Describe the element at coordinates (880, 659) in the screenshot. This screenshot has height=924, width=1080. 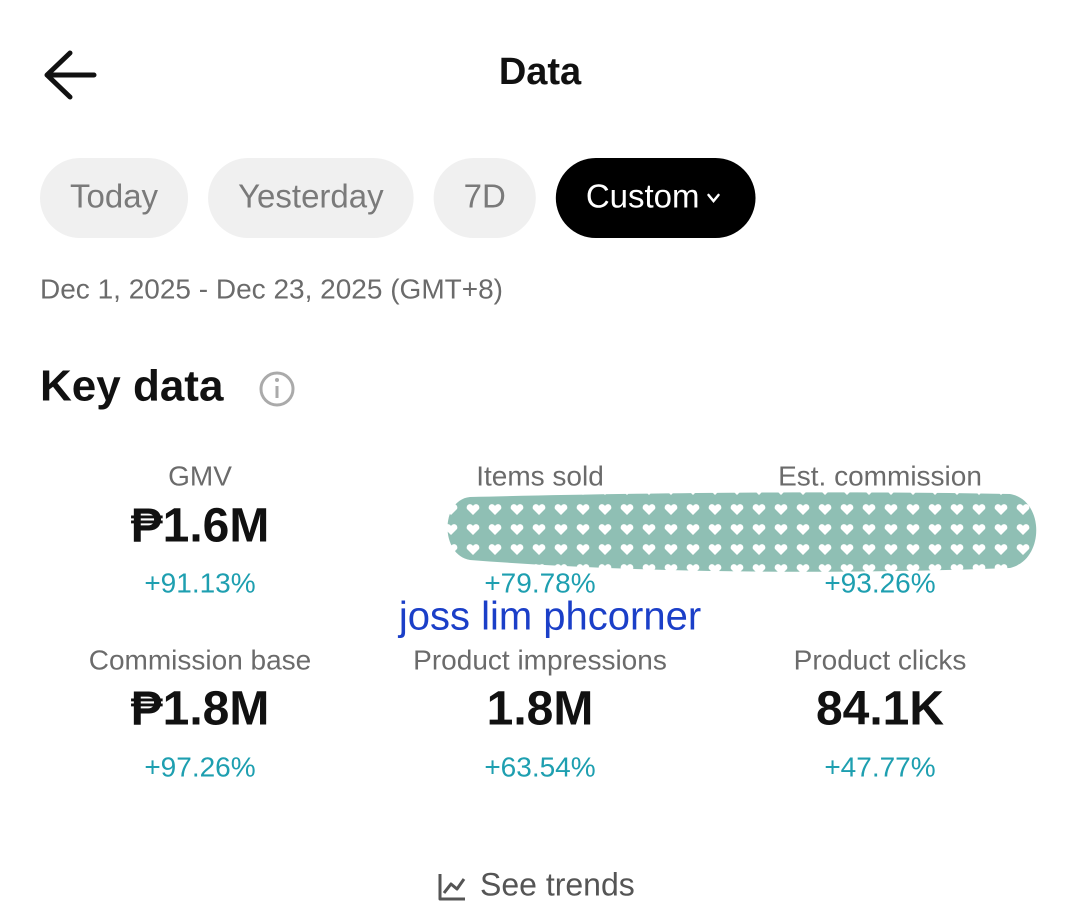
I see `metric-label: Product clicks` at that location.